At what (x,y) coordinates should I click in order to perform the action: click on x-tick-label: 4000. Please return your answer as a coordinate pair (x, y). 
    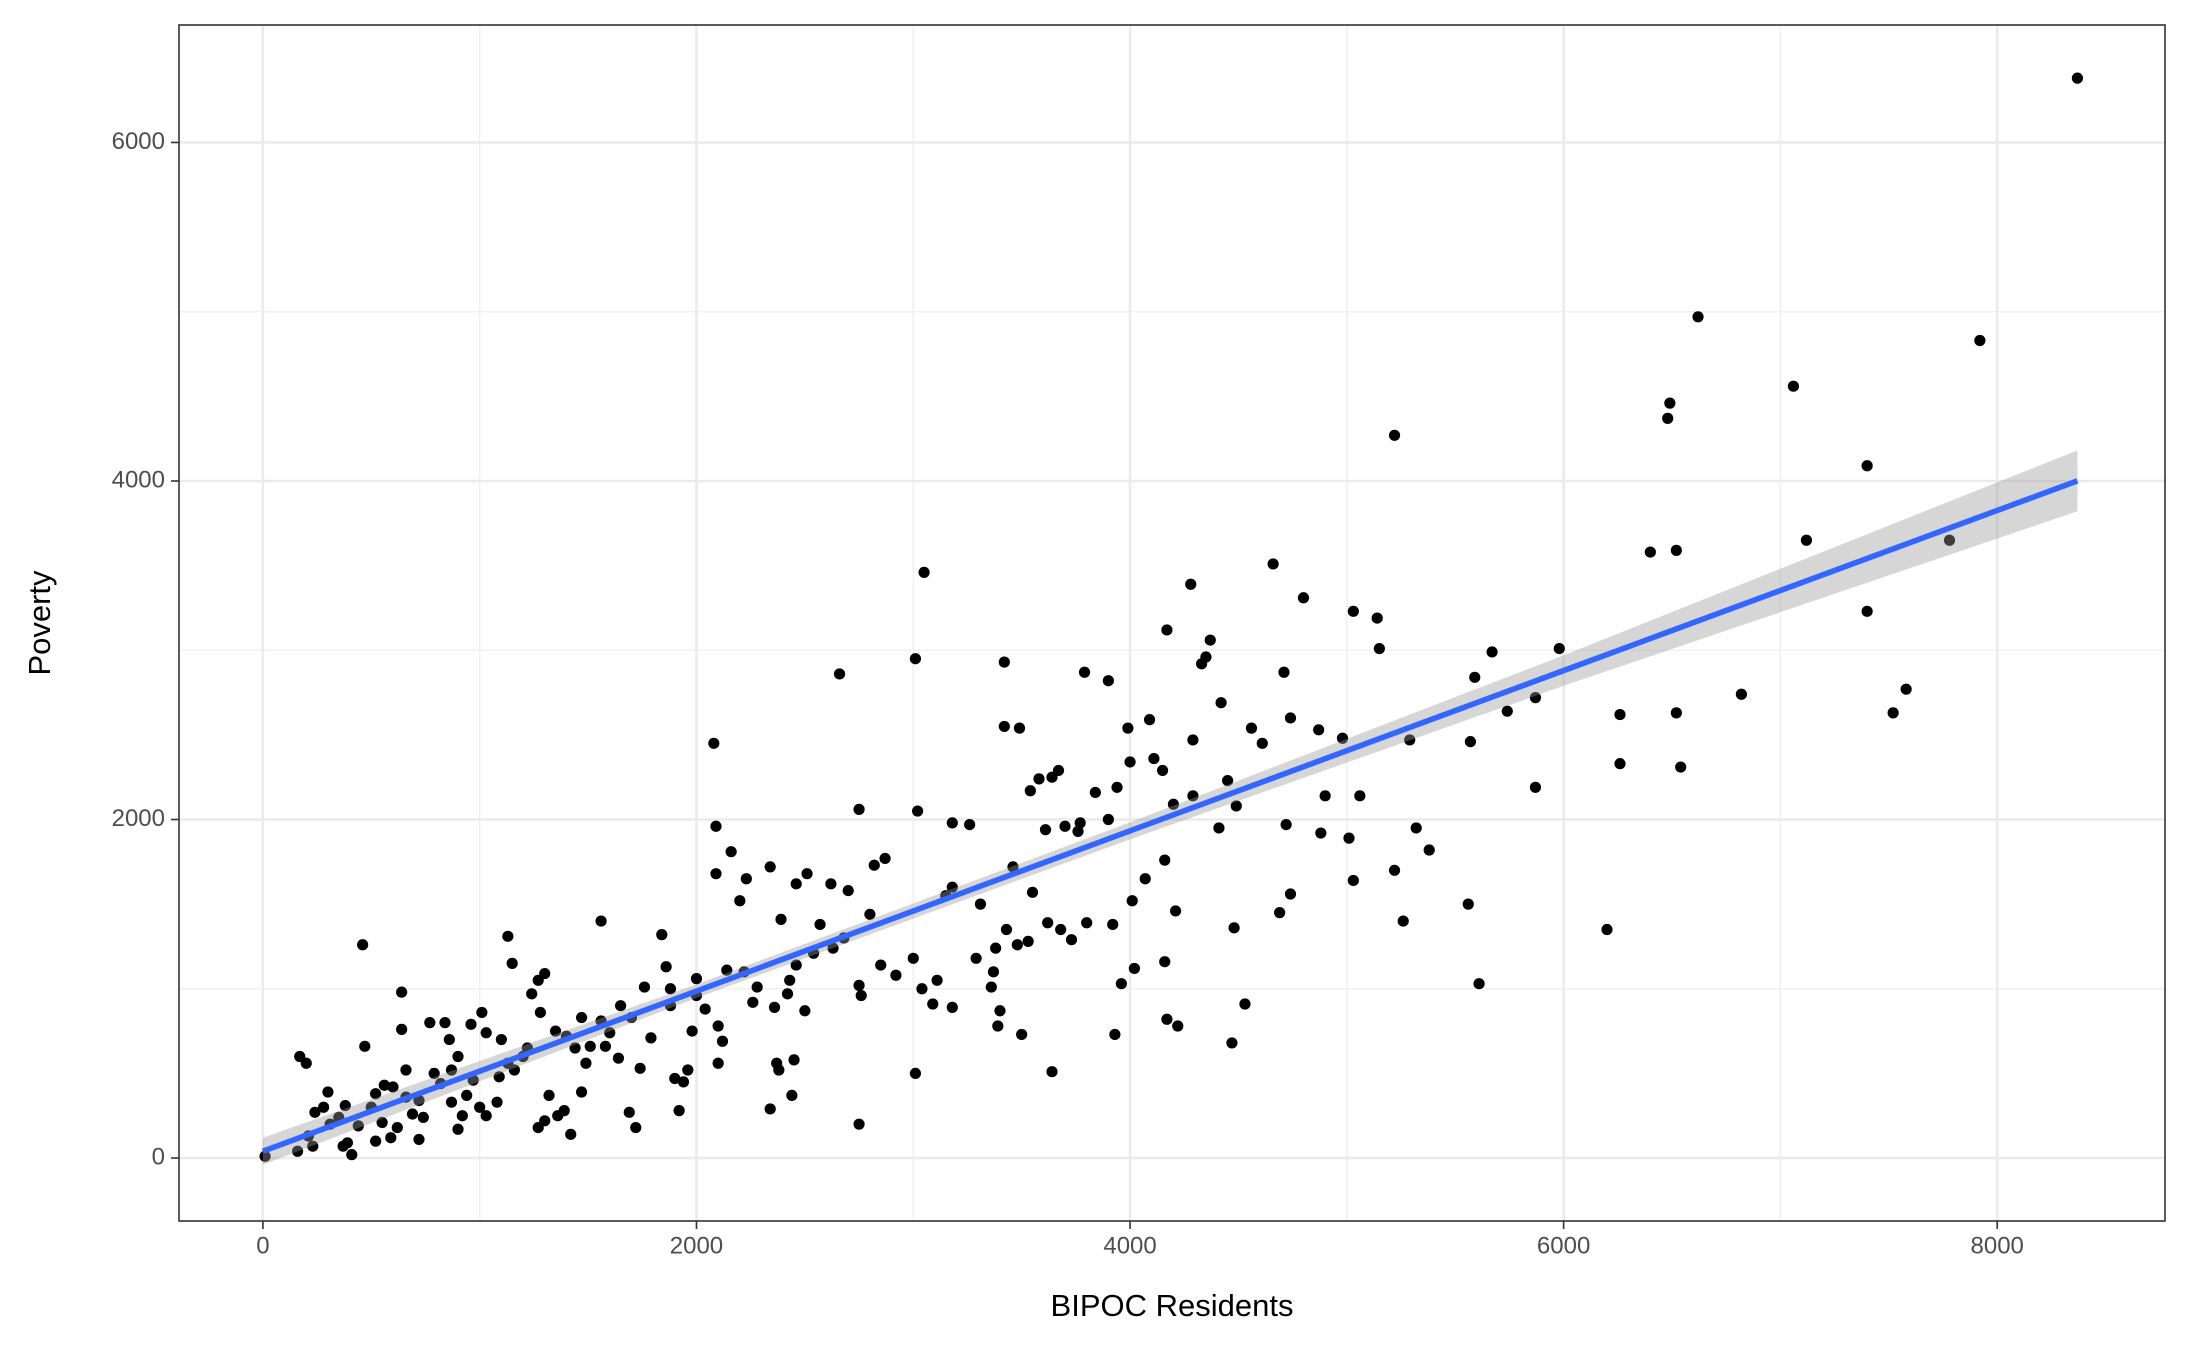
    Looking at the image, I should click on (1129, 1245).